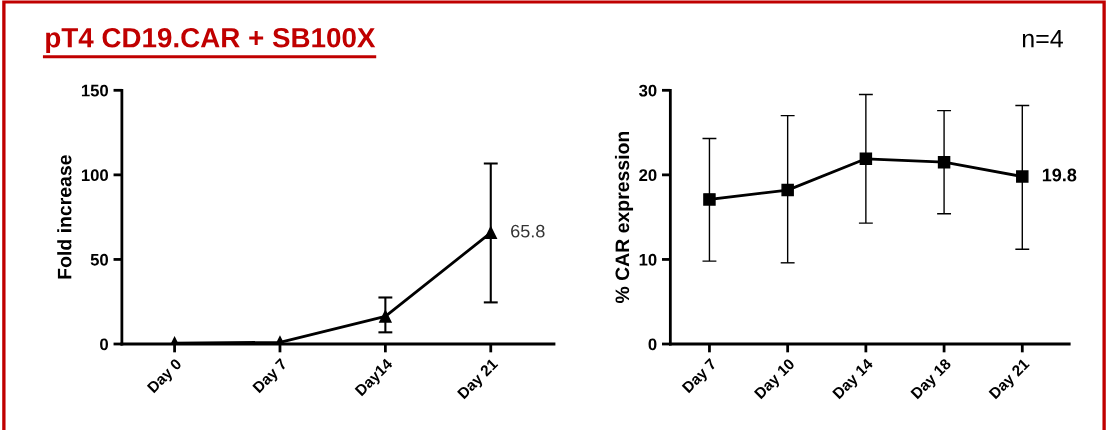  What do you see at coordinates (211, 40) in the screenshot?
I see `chart-title: pT4 CD19.CAR + SB100X` at bounding box center [211, 40].